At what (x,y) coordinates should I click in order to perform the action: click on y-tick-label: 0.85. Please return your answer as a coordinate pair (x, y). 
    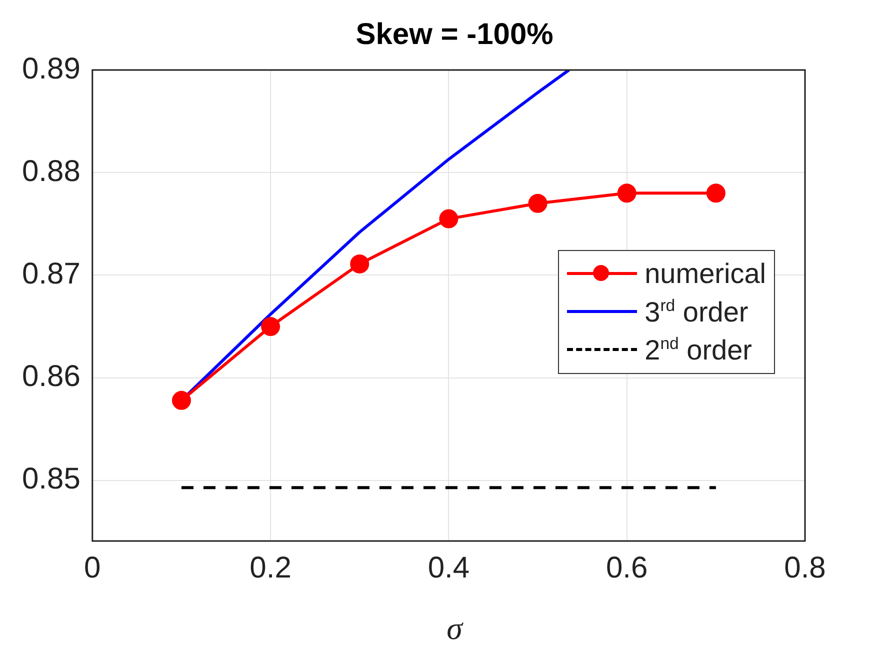
    Looking at the image, I should click on (51, 479).